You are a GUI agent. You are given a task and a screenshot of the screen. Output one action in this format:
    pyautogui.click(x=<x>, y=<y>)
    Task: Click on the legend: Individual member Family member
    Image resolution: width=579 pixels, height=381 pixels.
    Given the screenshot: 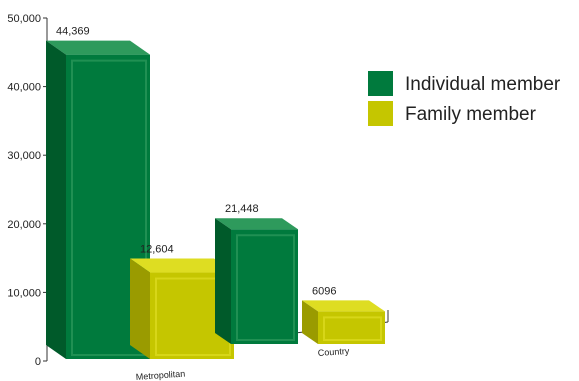 What is the action you would take?
    pyautogui.click(x=464, y=98)
    